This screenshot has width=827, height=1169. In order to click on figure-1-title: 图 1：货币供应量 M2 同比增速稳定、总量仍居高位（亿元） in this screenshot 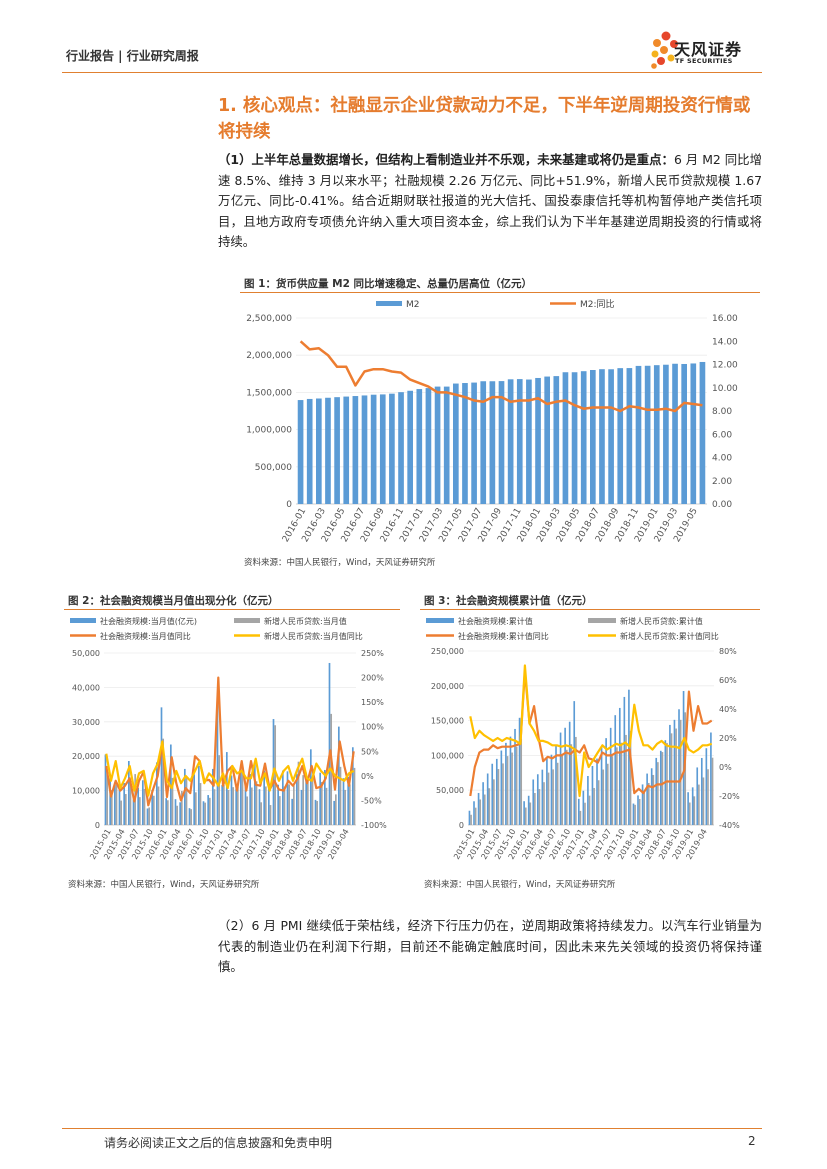, I will do `click(388, 284)`.